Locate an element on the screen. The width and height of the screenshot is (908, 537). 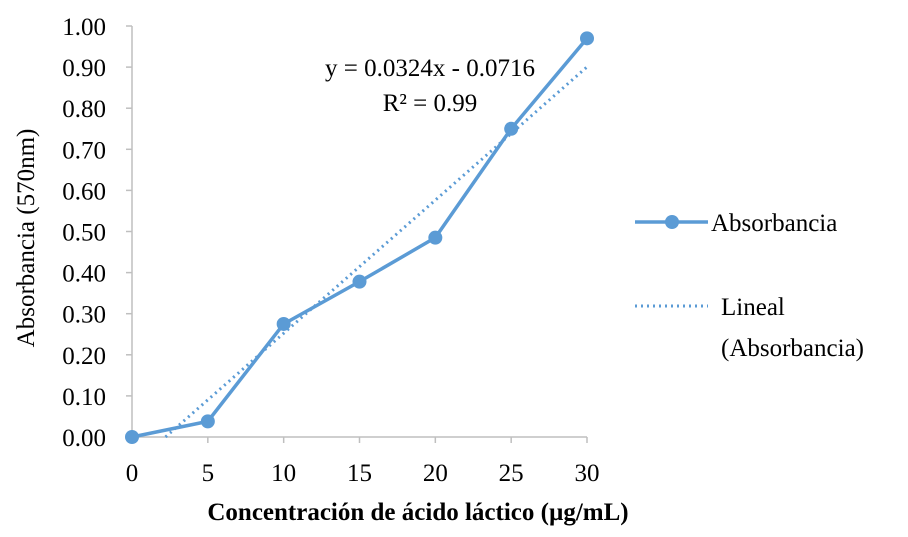
y-tick-label: 0.20 is located at coordinates (84, 356).